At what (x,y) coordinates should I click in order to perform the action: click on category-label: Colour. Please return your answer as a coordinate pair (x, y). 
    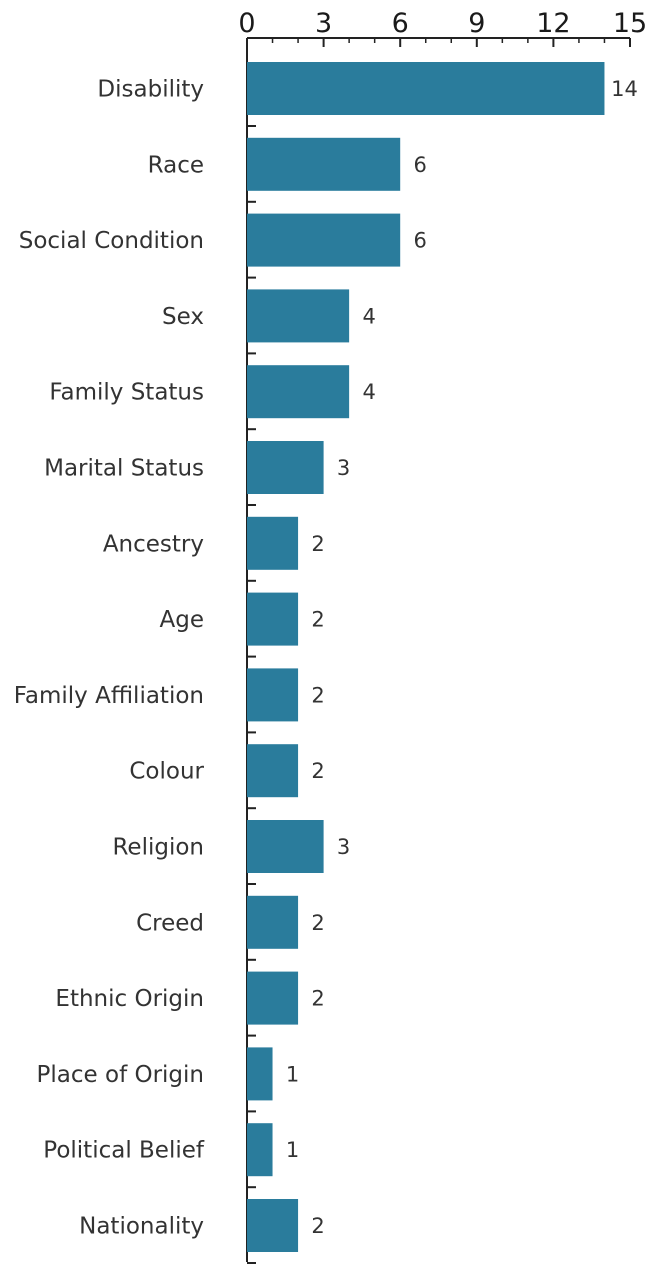
    Looking at the image, I should click on (166, 772).